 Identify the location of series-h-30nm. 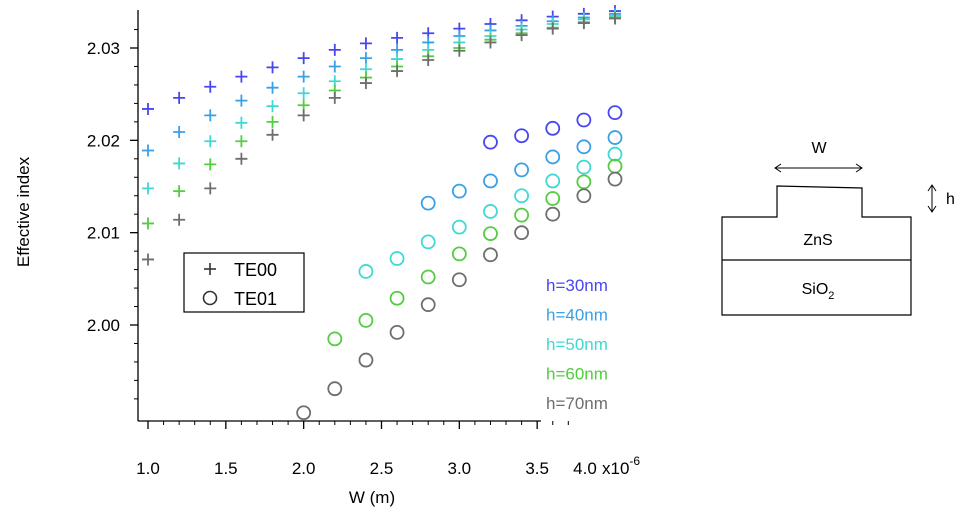
(382, 77).